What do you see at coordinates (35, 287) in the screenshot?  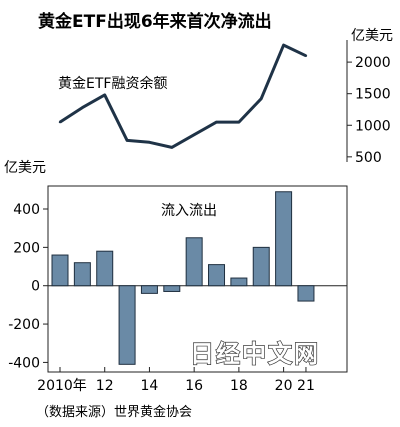 I see `bar-y-tick-label: 0` at bounding box center [35, 287].